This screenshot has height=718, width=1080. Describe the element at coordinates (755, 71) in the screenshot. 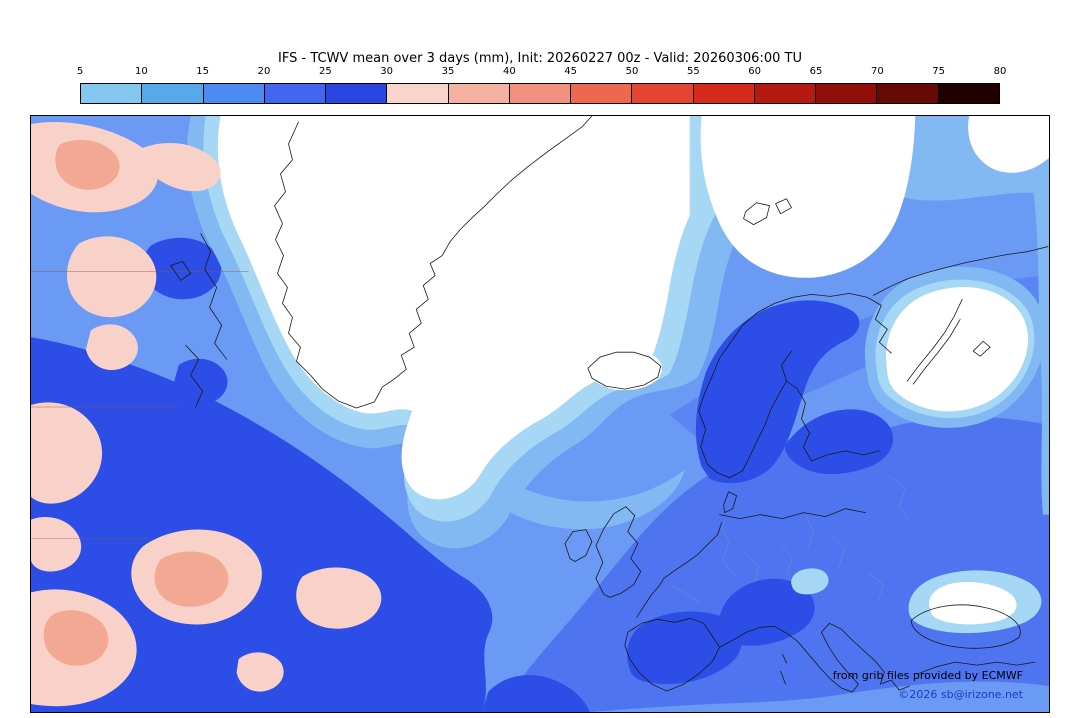

I see `colorbar-tick-label: 60` at that location.